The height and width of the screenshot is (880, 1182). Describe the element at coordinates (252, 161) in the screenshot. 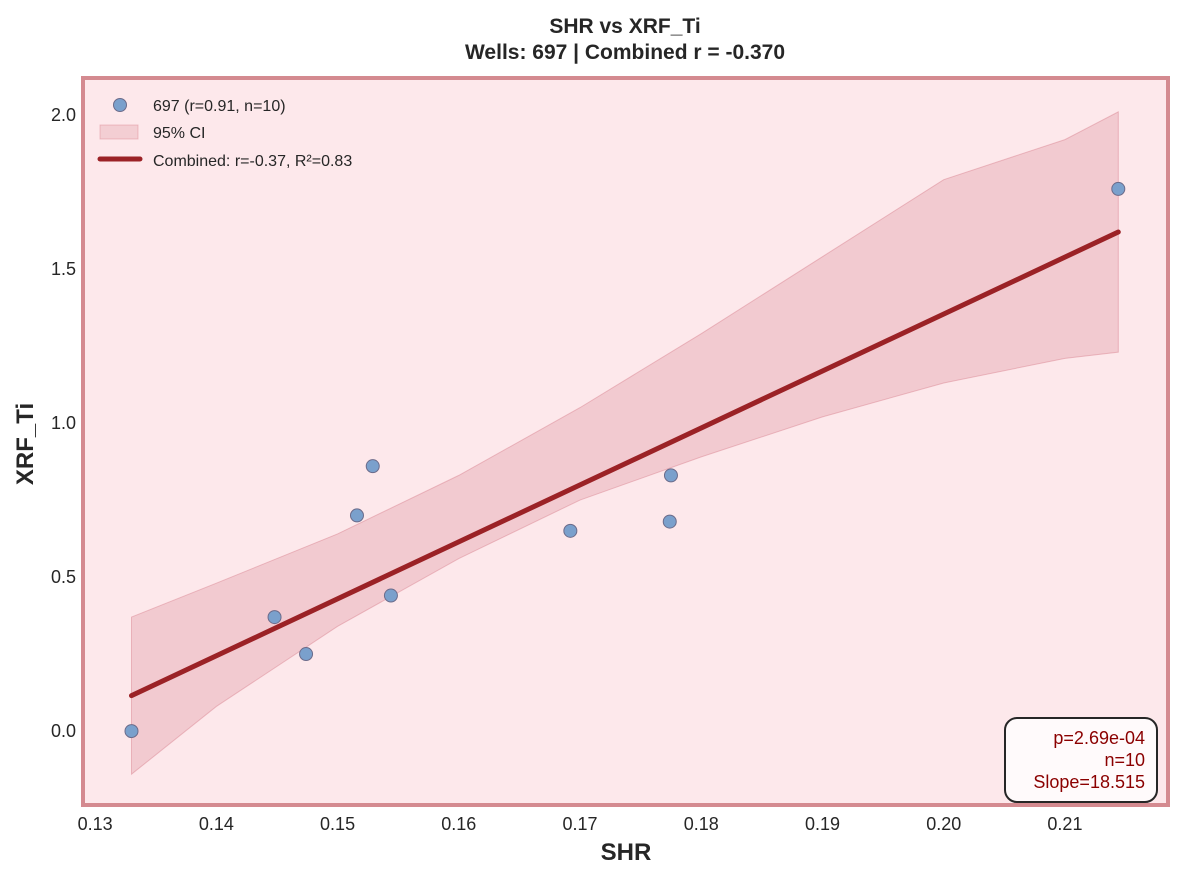

I see `legend-label-line: Combined: r=-0.37, R²=0.83` at that location.